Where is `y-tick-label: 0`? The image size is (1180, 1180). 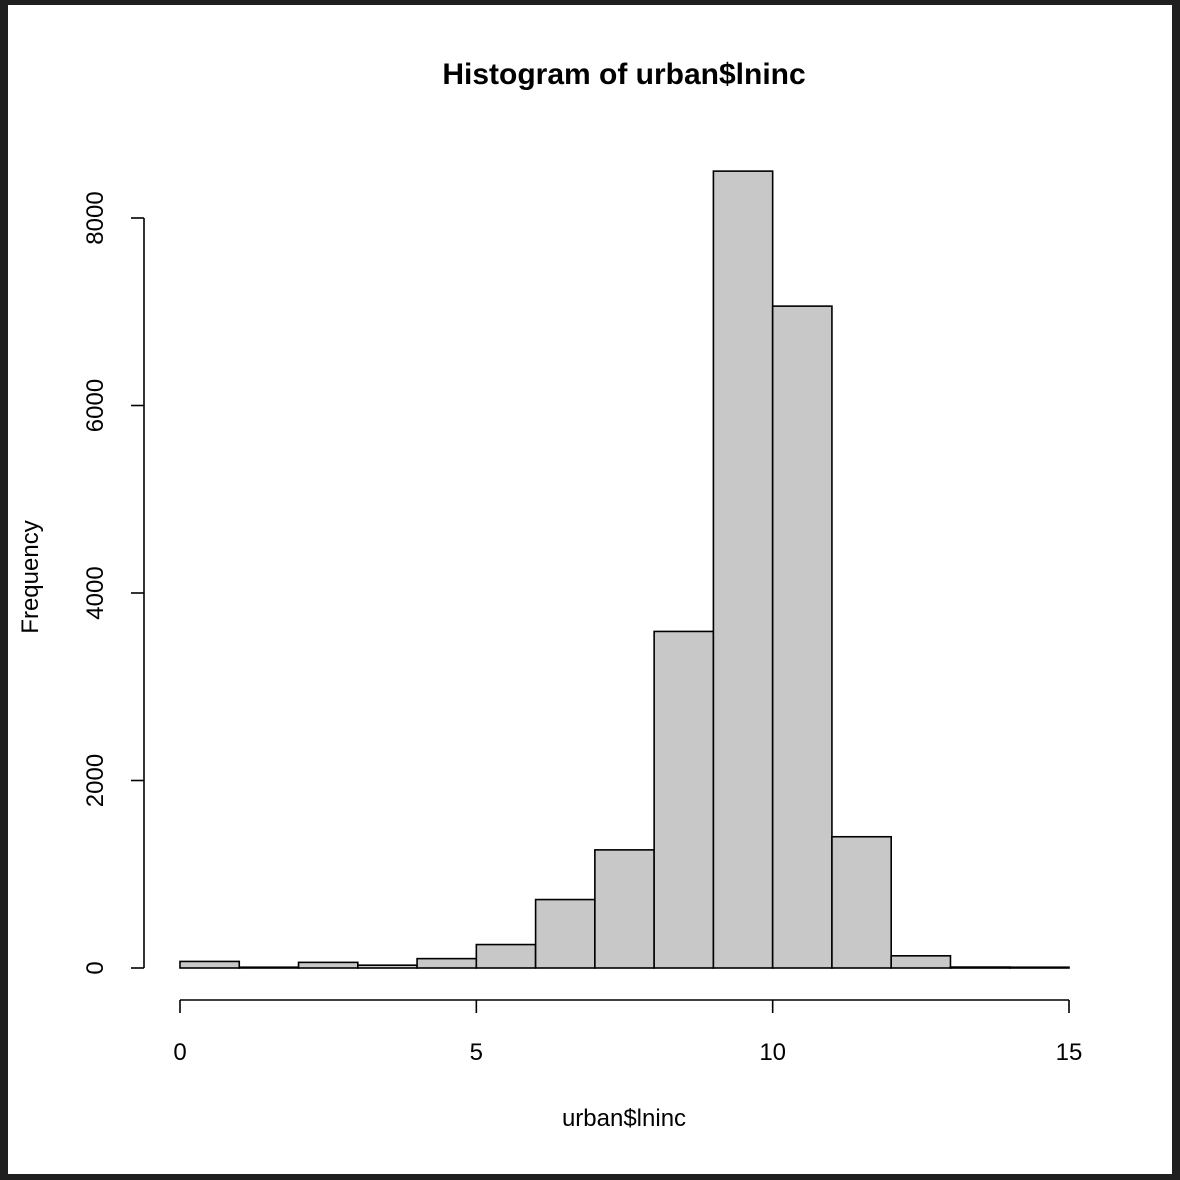
y-tick-label: 0 is located at coordinates (95, 967).